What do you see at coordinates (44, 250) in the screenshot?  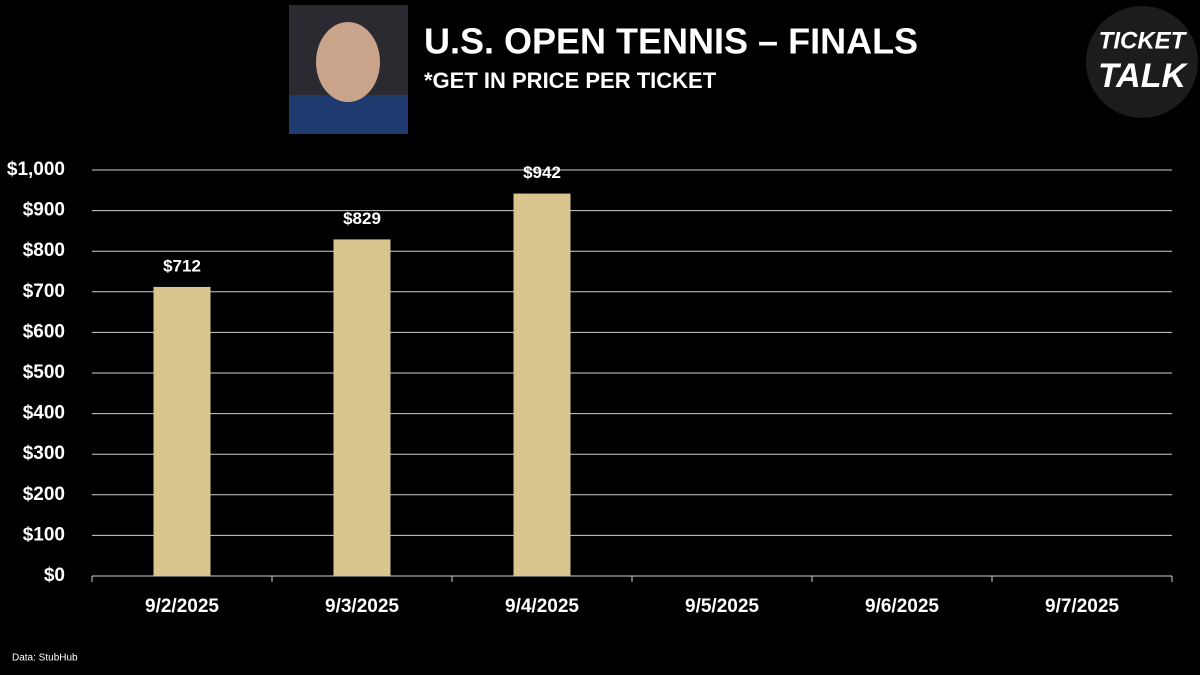 I see `y-tick-label: $800` at bounding box center [44, 250].